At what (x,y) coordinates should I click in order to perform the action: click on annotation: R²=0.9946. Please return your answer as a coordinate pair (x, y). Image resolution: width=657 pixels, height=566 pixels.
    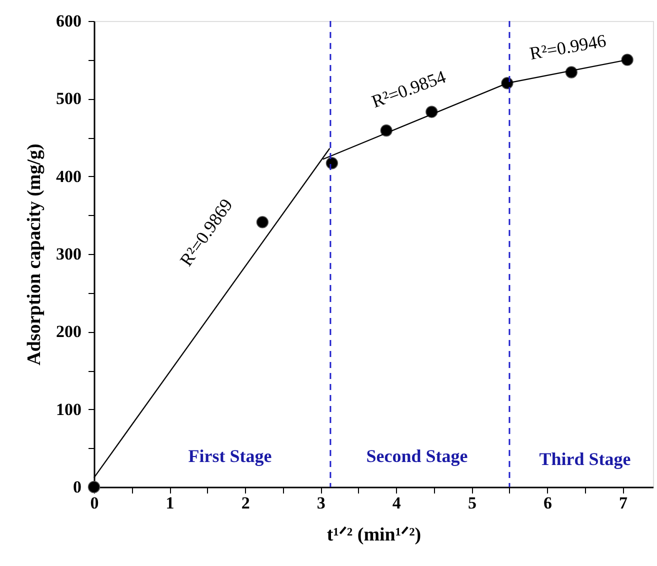
    Looking at the image, I should click on (568, 47).